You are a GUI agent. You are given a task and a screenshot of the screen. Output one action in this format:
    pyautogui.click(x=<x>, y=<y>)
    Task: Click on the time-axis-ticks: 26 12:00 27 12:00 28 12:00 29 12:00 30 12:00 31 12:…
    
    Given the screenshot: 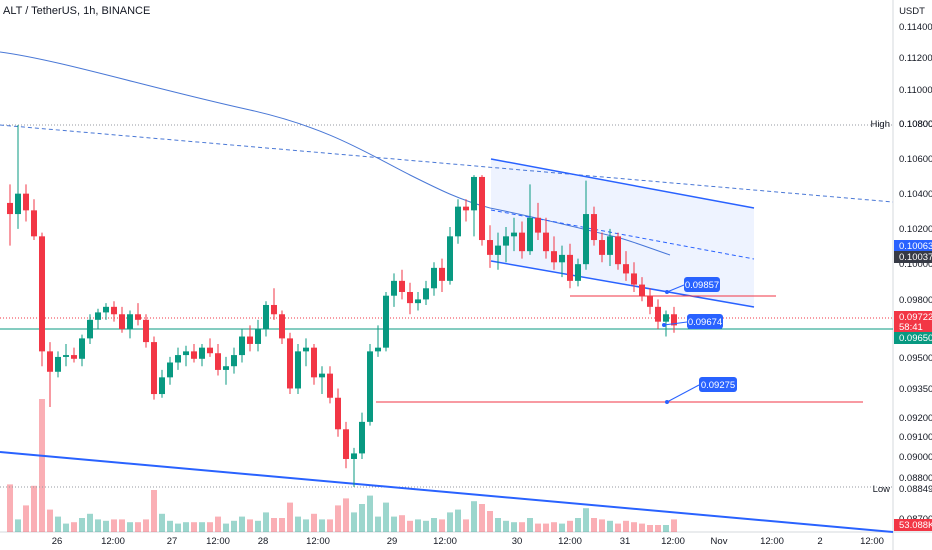 What is the action you would take?
    pyautogui.click(x=468, y=541)
    